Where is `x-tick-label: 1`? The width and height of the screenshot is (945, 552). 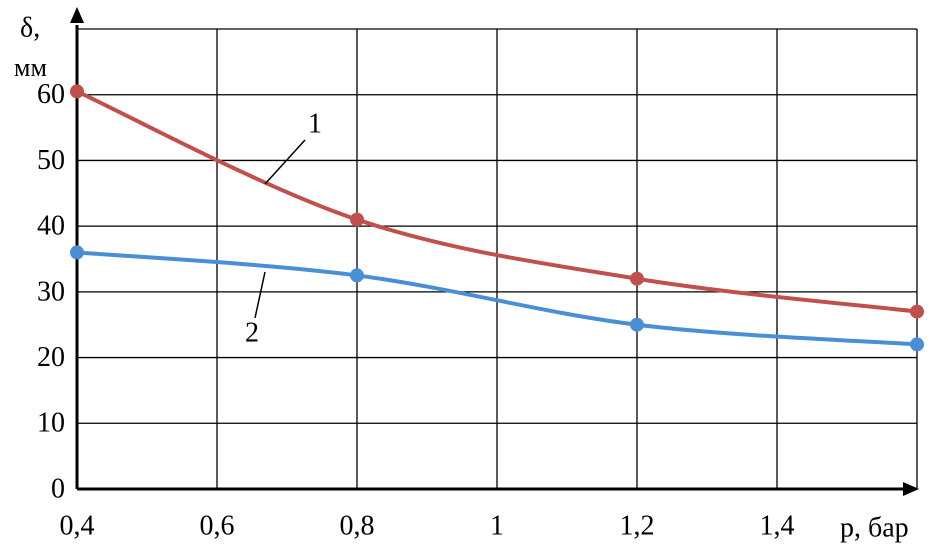
x-tick-label: 1 is located at coordinates (497, 525).